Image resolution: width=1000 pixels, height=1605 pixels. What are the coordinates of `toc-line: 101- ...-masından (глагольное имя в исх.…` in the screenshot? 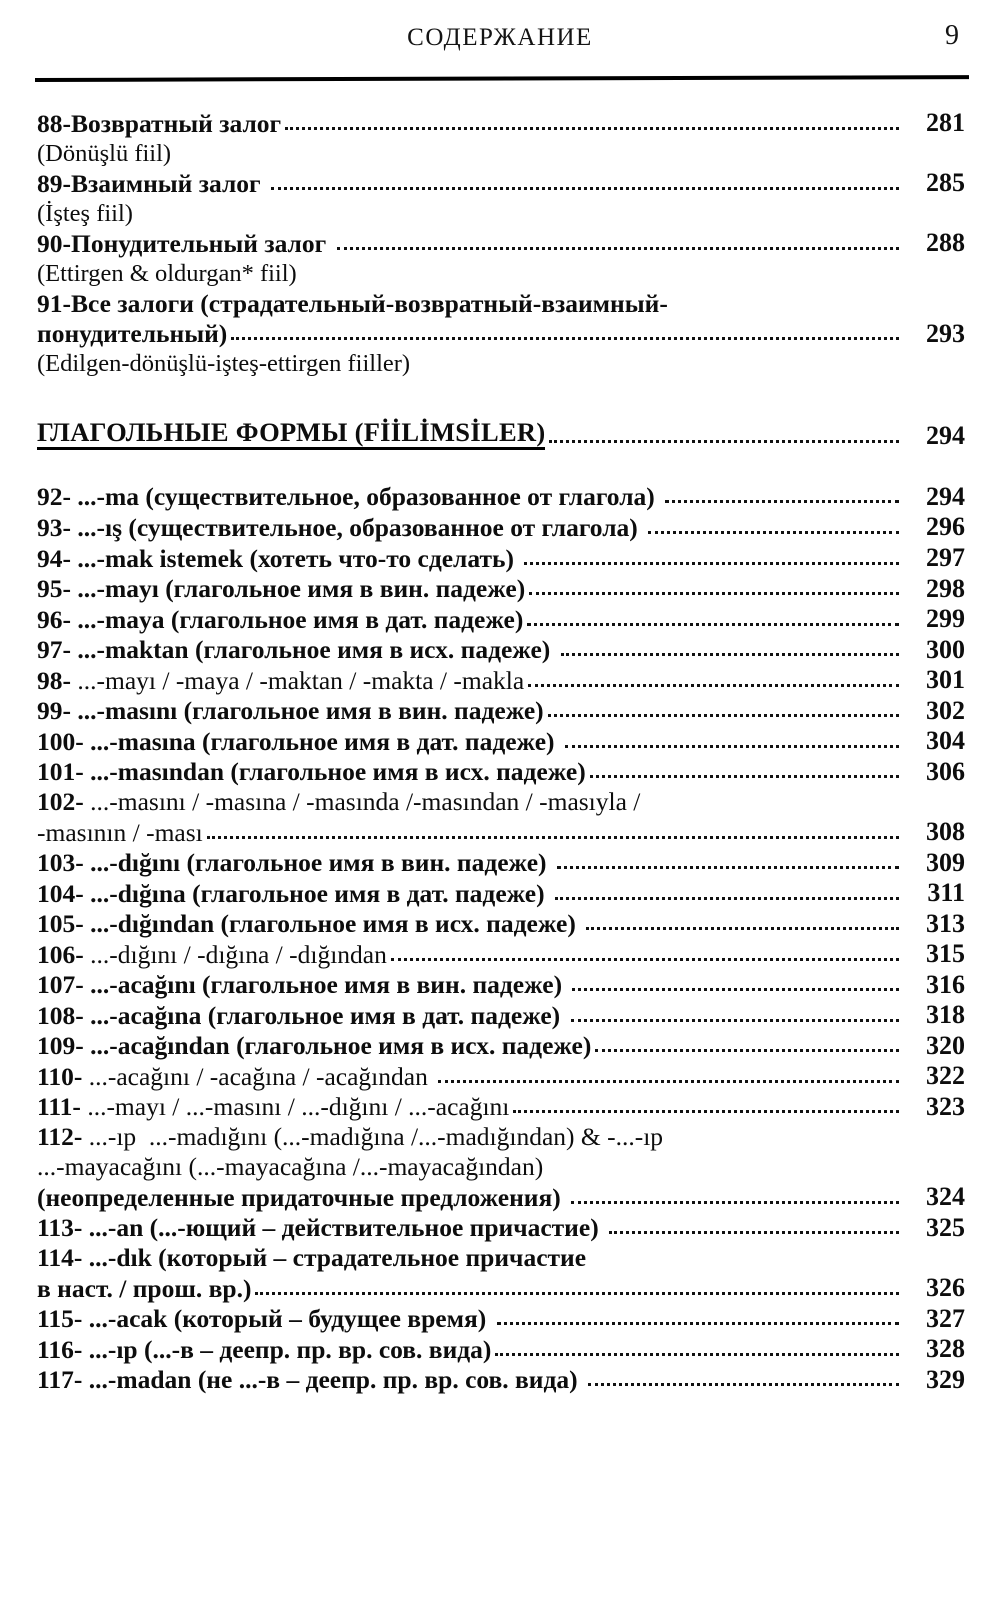 It's located at (501, 772).